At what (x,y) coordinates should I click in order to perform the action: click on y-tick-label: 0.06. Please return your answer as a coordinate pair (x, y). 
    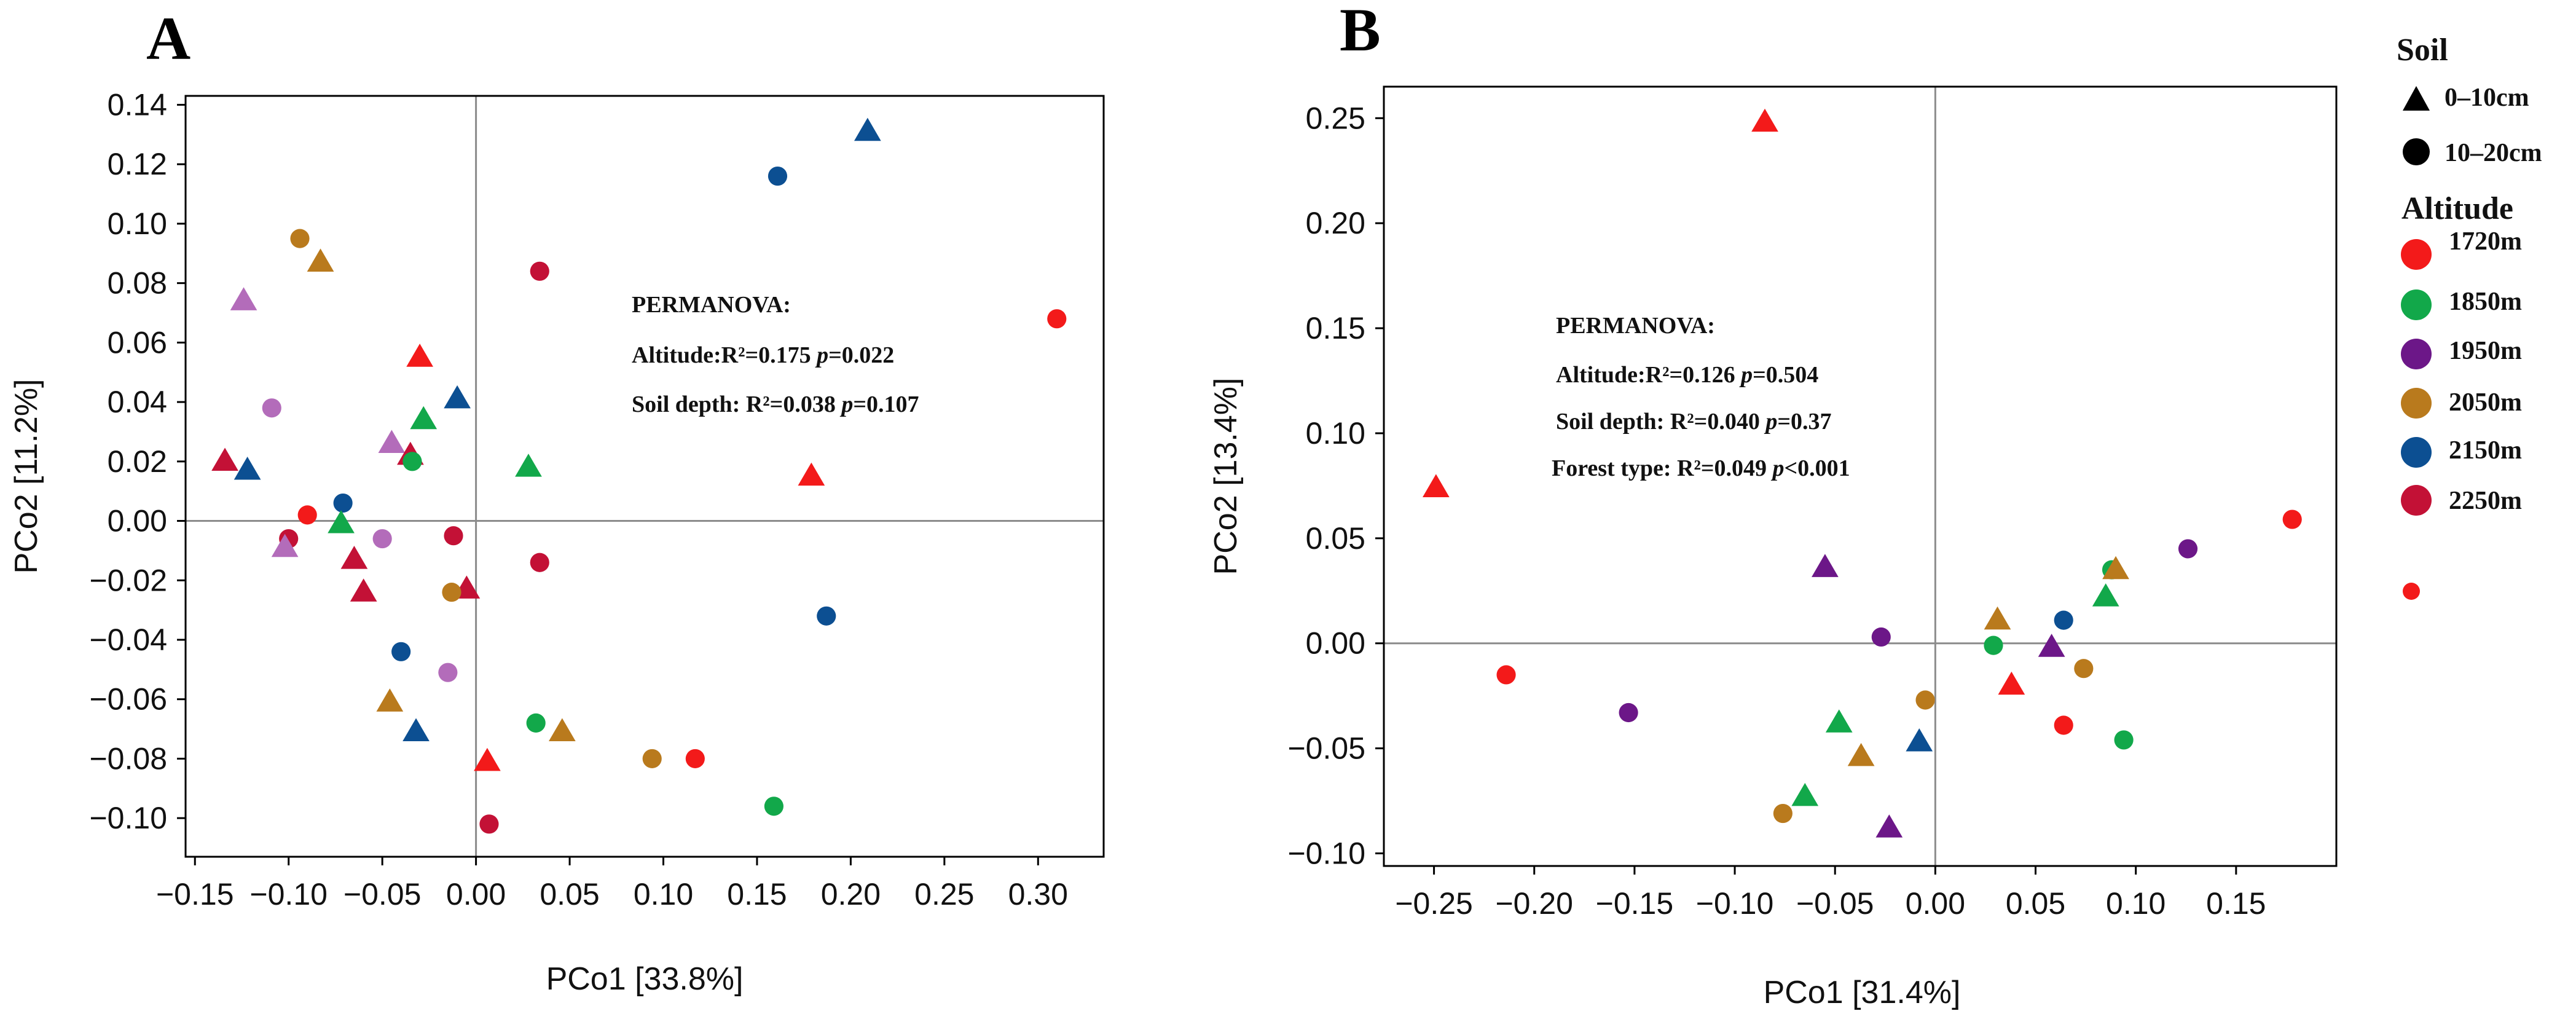
    Looking at the image, I should click on (137, 342).